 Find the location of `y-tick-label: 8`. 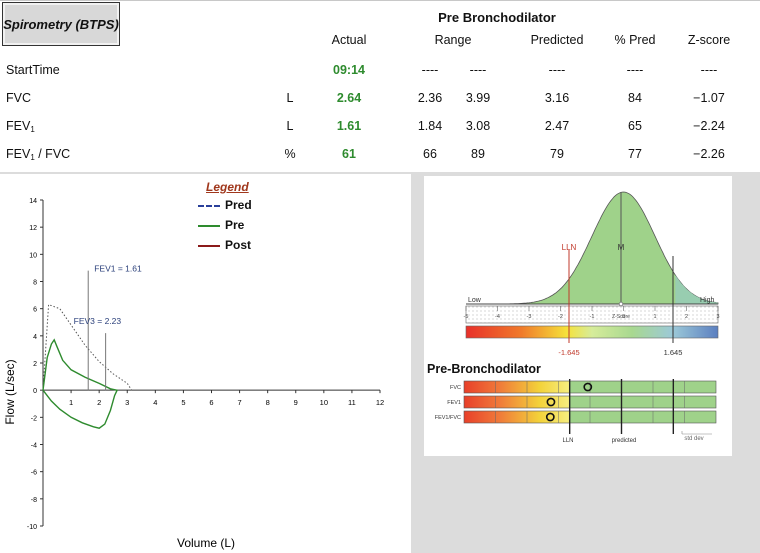

y-tick-label: 8 is located at coordinates (35, 283).